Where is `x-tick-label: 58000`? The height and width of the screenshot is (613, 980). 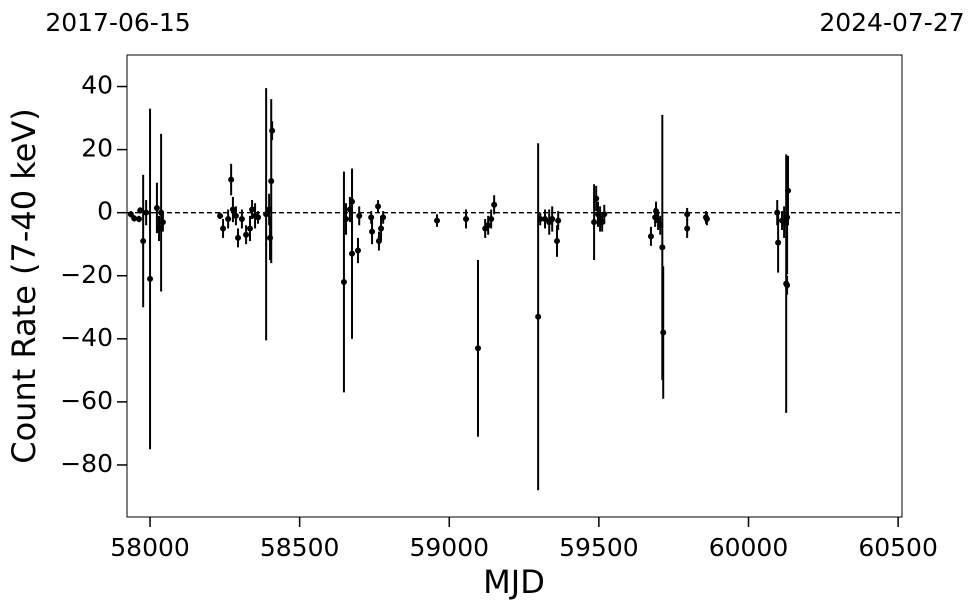
x-tick-label: 58000 is located at coordinates (150, 547).